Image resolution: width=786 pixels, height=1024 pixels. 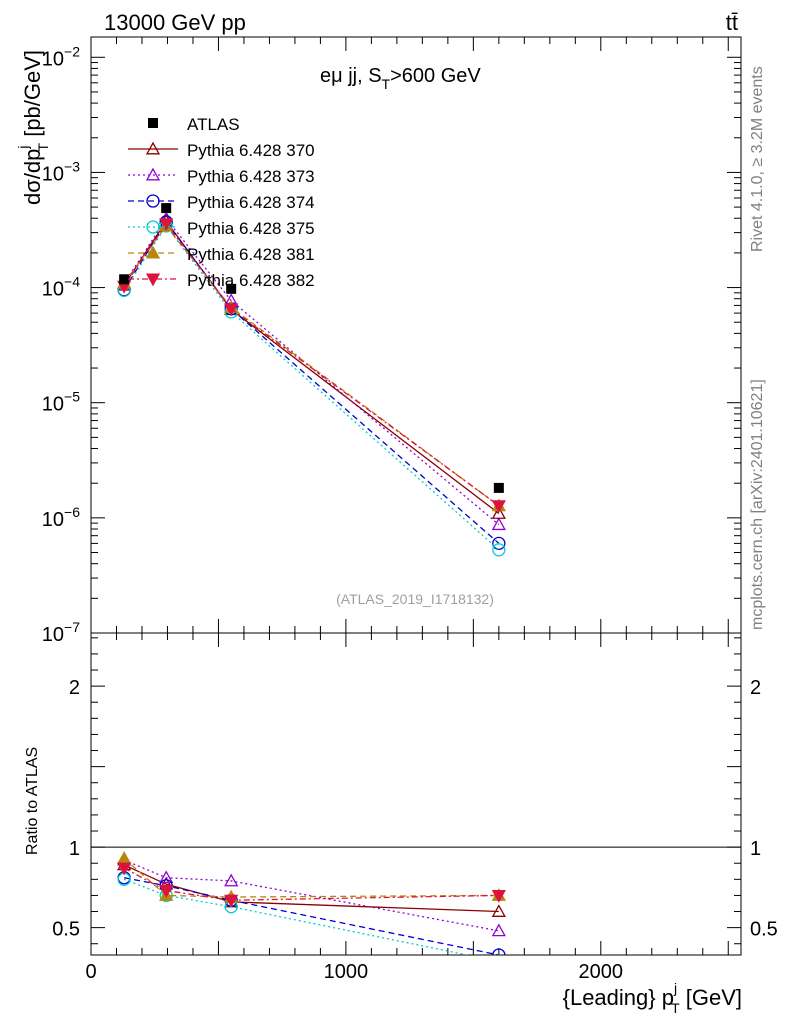 What do you see at coordinates (251, 202) in the screenshot?
I see `legend-label: Pythia 6.428 374` at bounding box center [251, 202].